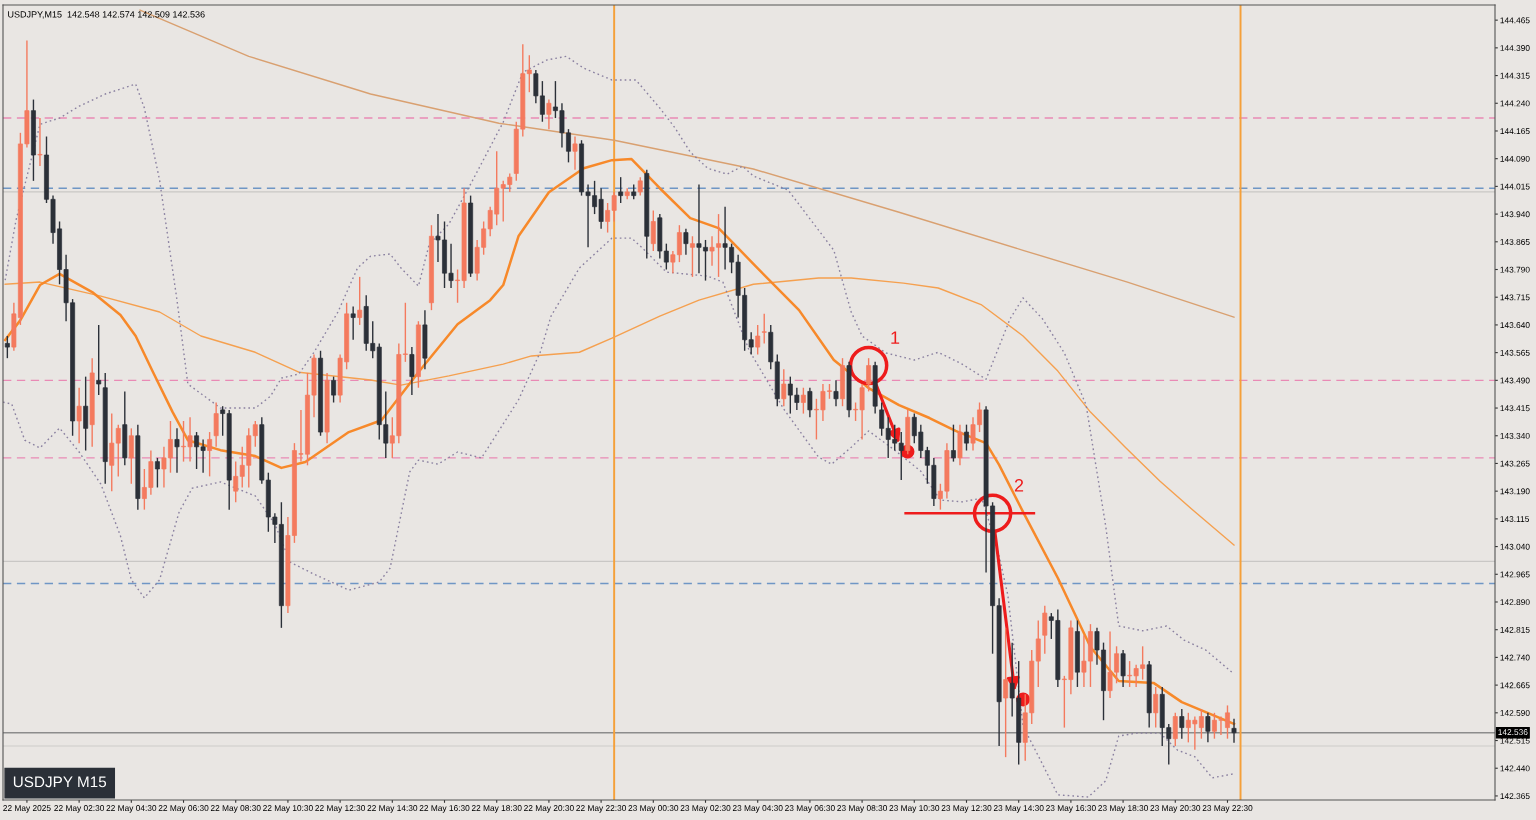 The image size is (1536, 820). I want to click on y-tick-label: 143.940, so click(1515, 214).